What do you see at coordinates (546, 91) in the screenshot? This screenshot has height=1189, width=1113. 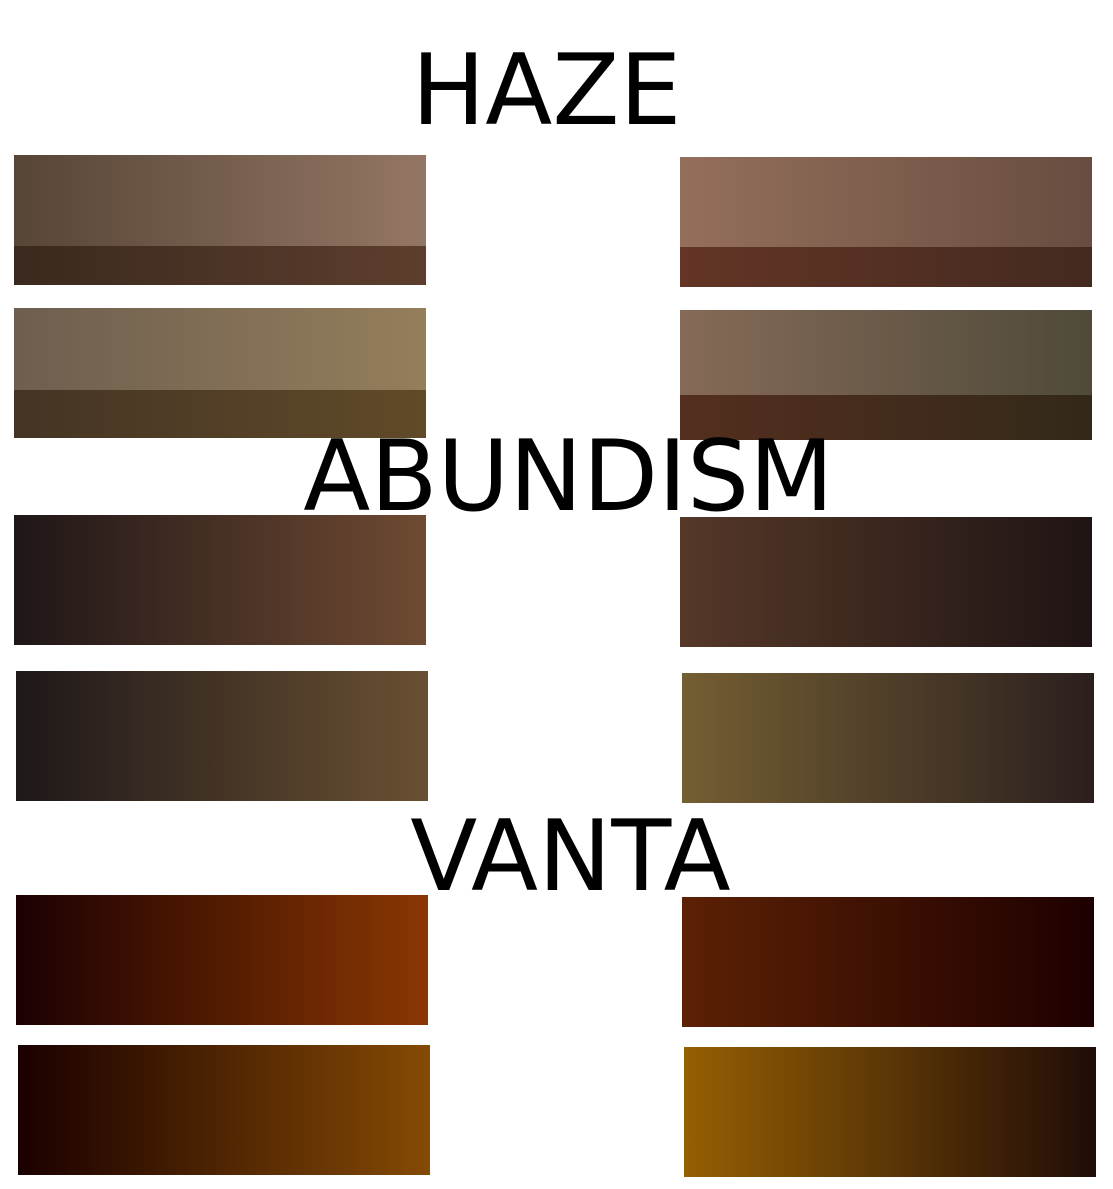 I see `section-title-haze: HAZE` at bounding box center [546, 91].